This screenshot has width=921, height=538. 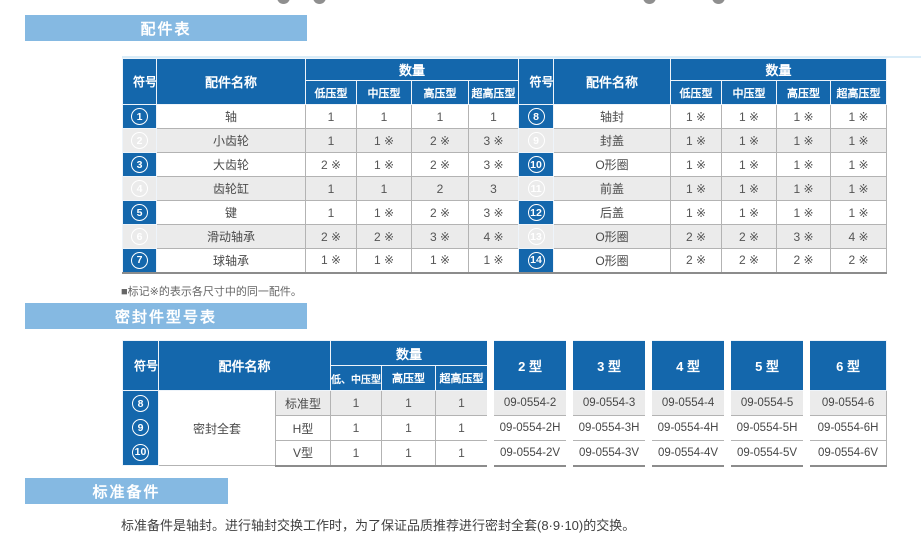 I want to click on table-row: 1 轴 1 1 1 1, so click(x=321, y=116).